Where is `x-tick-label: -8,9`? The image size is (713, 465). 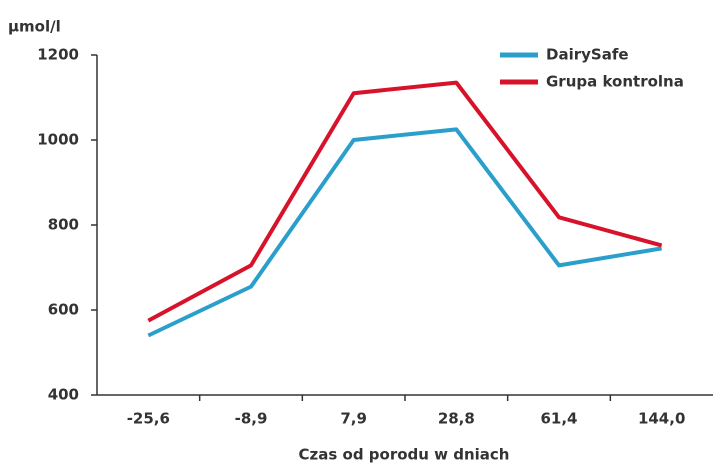
x-tick-label: -8,9 is located at coordinates (251, 419).